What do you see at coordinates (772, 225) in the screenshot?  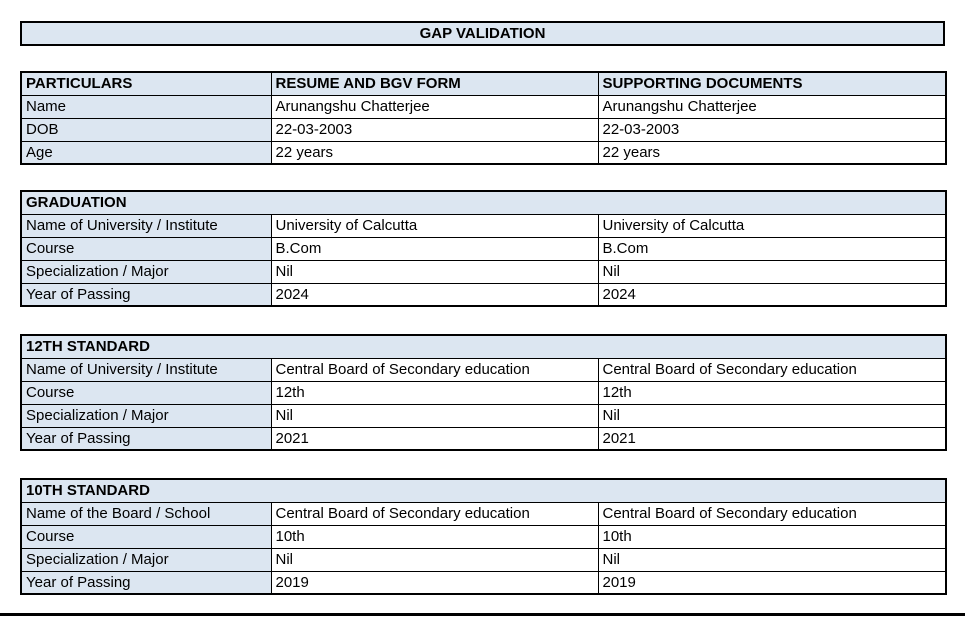 I see `cell-university-supporting: University of Calcutta` at bounding box center [772, 225].